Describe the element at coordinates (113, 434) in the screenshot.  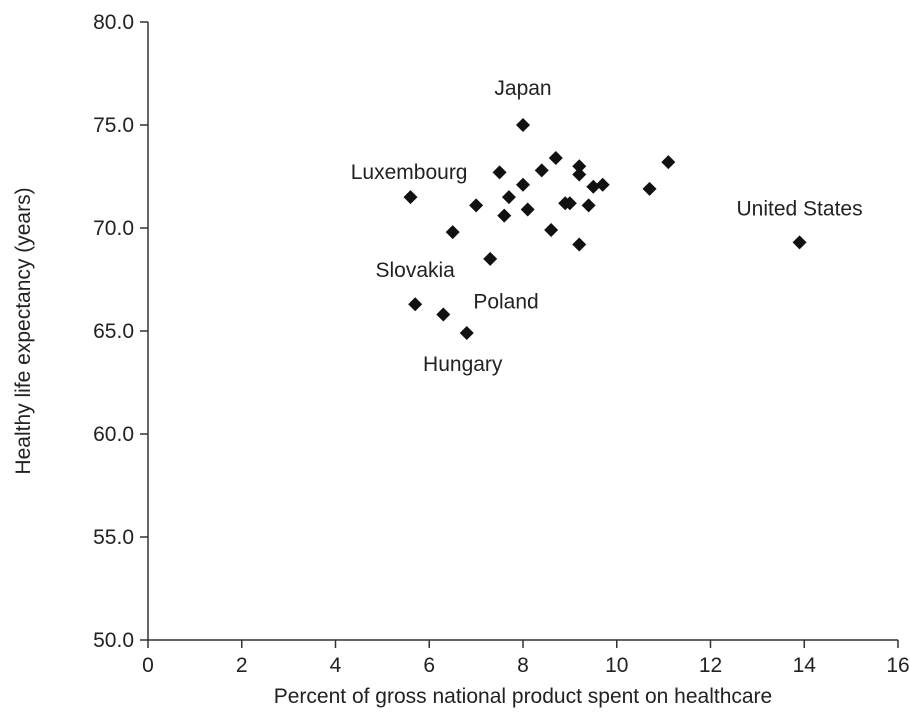
I see `y-tick-label: 60.0` at that location.